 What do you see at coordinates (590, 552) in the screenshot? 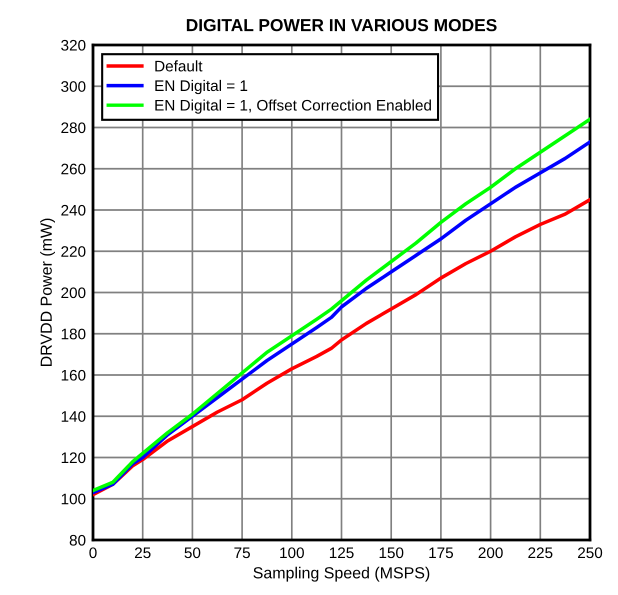
I see `x-tick-label: 250` at bounding box center [590, 552].